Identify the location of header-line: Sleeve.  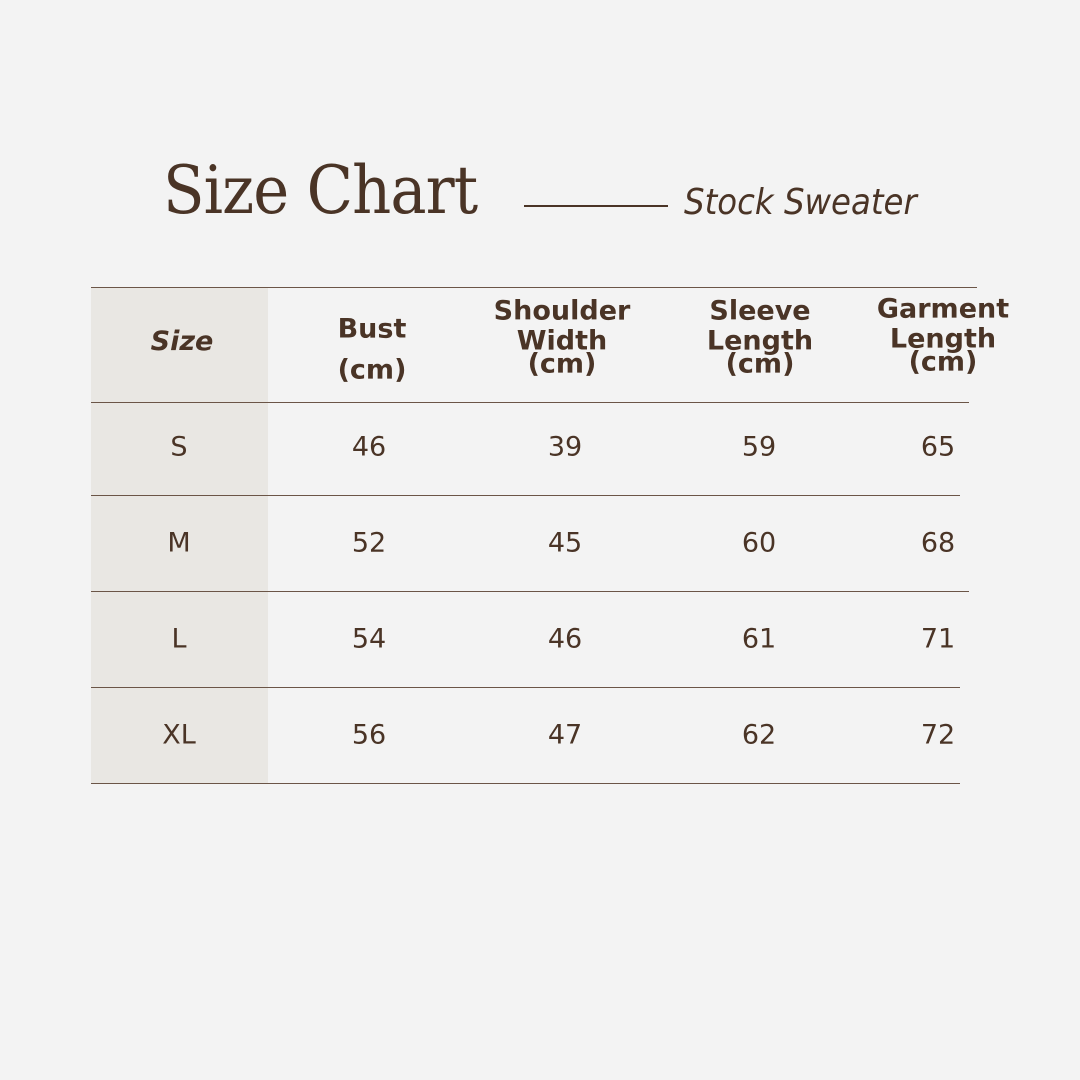
(760, 311).